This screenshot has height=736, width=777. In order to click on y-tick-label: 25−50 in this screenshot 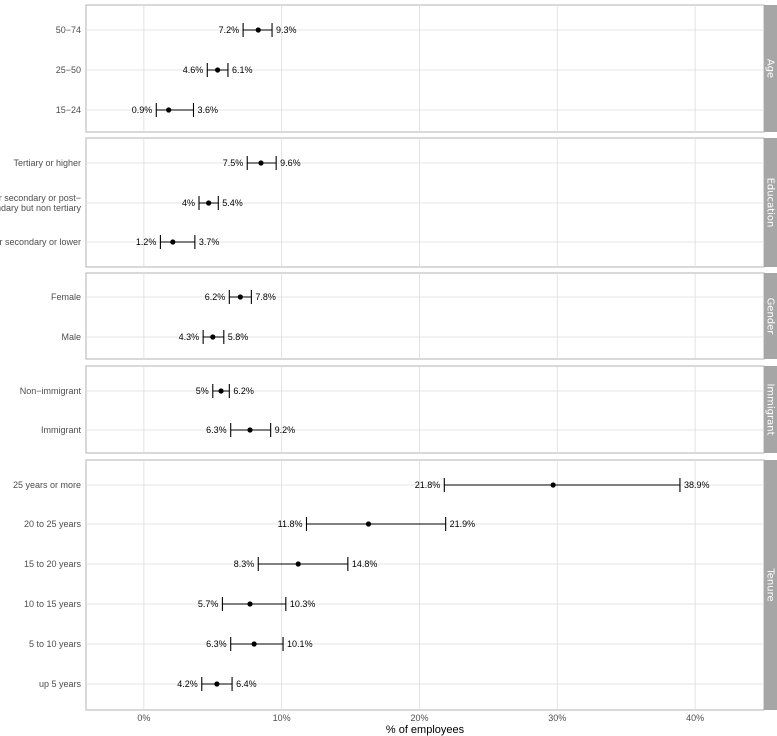, I will do `click(68, 70)`.